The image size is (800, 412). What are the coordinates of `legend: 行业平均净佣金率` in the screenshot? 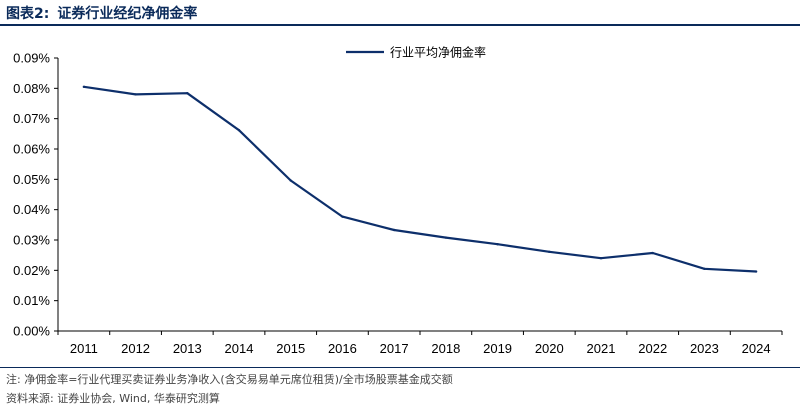 It's located at (416, 52).